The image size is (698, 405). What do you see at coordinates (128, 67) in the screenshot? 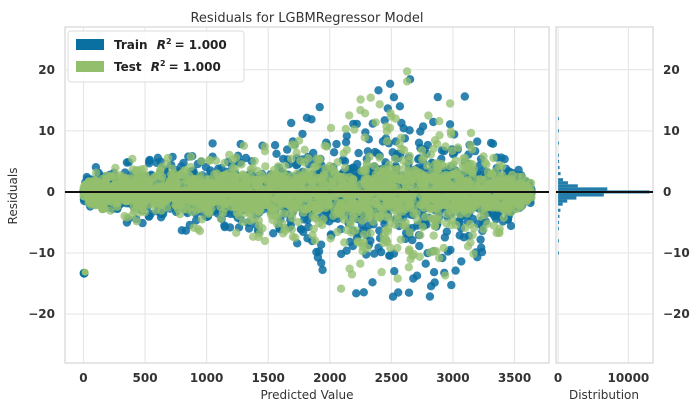
I see `legend-test-name: Test` at bounding box center [128, 67].